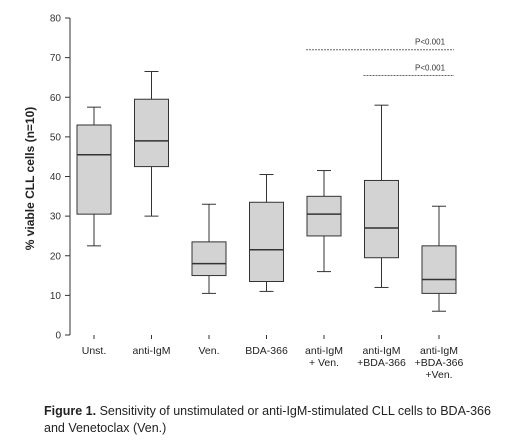 This screenshot has width=520, height=448. I want to click on y-tick-label: 70, so click(56, 58).